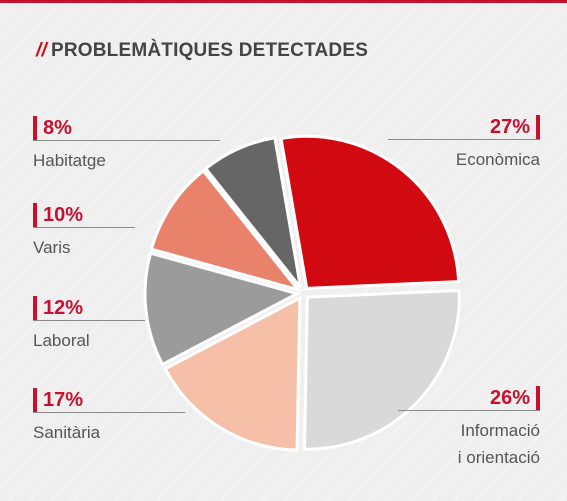 Image resolution: width=567 pixels, height=501 pixels. I want to click on category-label: Sanitària, so click(67, 432).